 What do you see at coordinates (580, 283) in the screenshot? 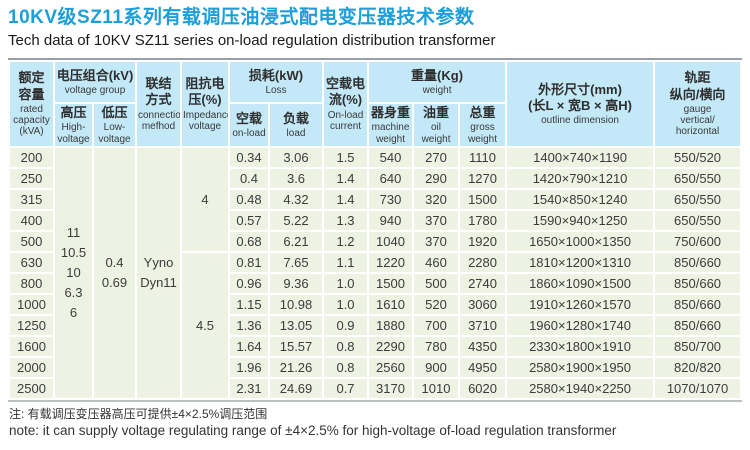
I see `cell-dimension: 1860×1090×1500` at bounding box center [580, 283].